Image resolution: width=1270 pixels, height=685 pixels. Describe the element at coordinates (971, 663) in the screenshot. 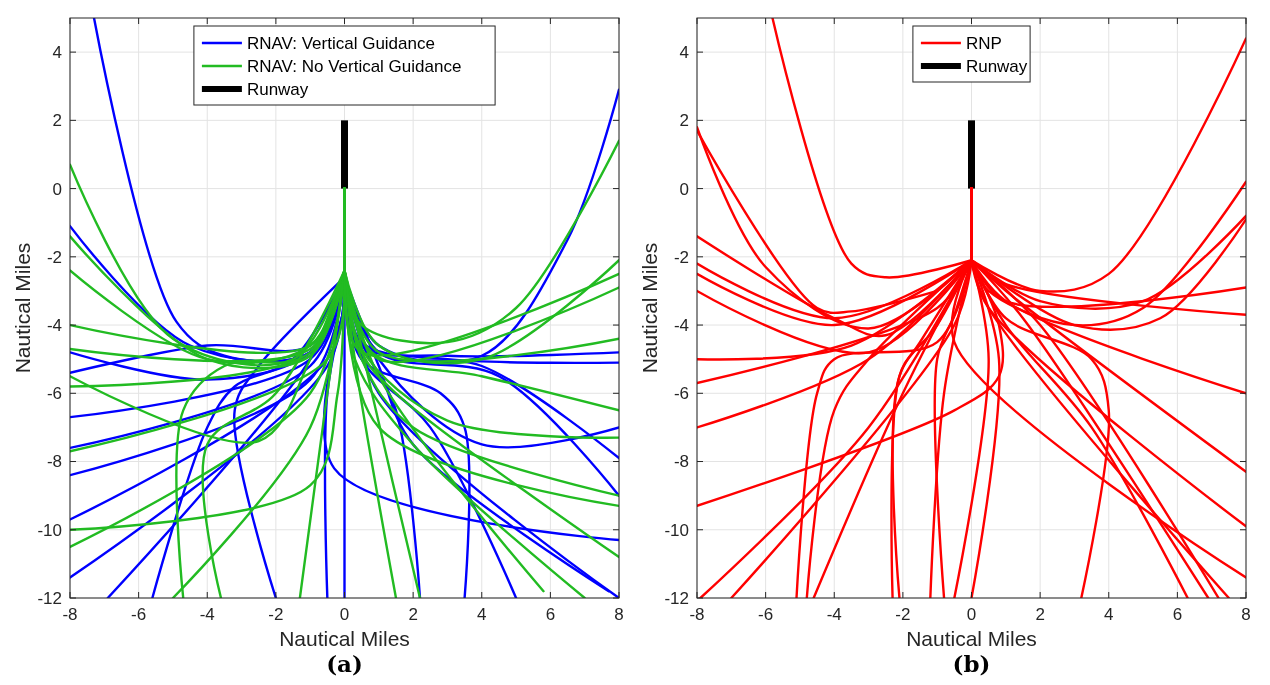

I see `text: (b)` at that location.